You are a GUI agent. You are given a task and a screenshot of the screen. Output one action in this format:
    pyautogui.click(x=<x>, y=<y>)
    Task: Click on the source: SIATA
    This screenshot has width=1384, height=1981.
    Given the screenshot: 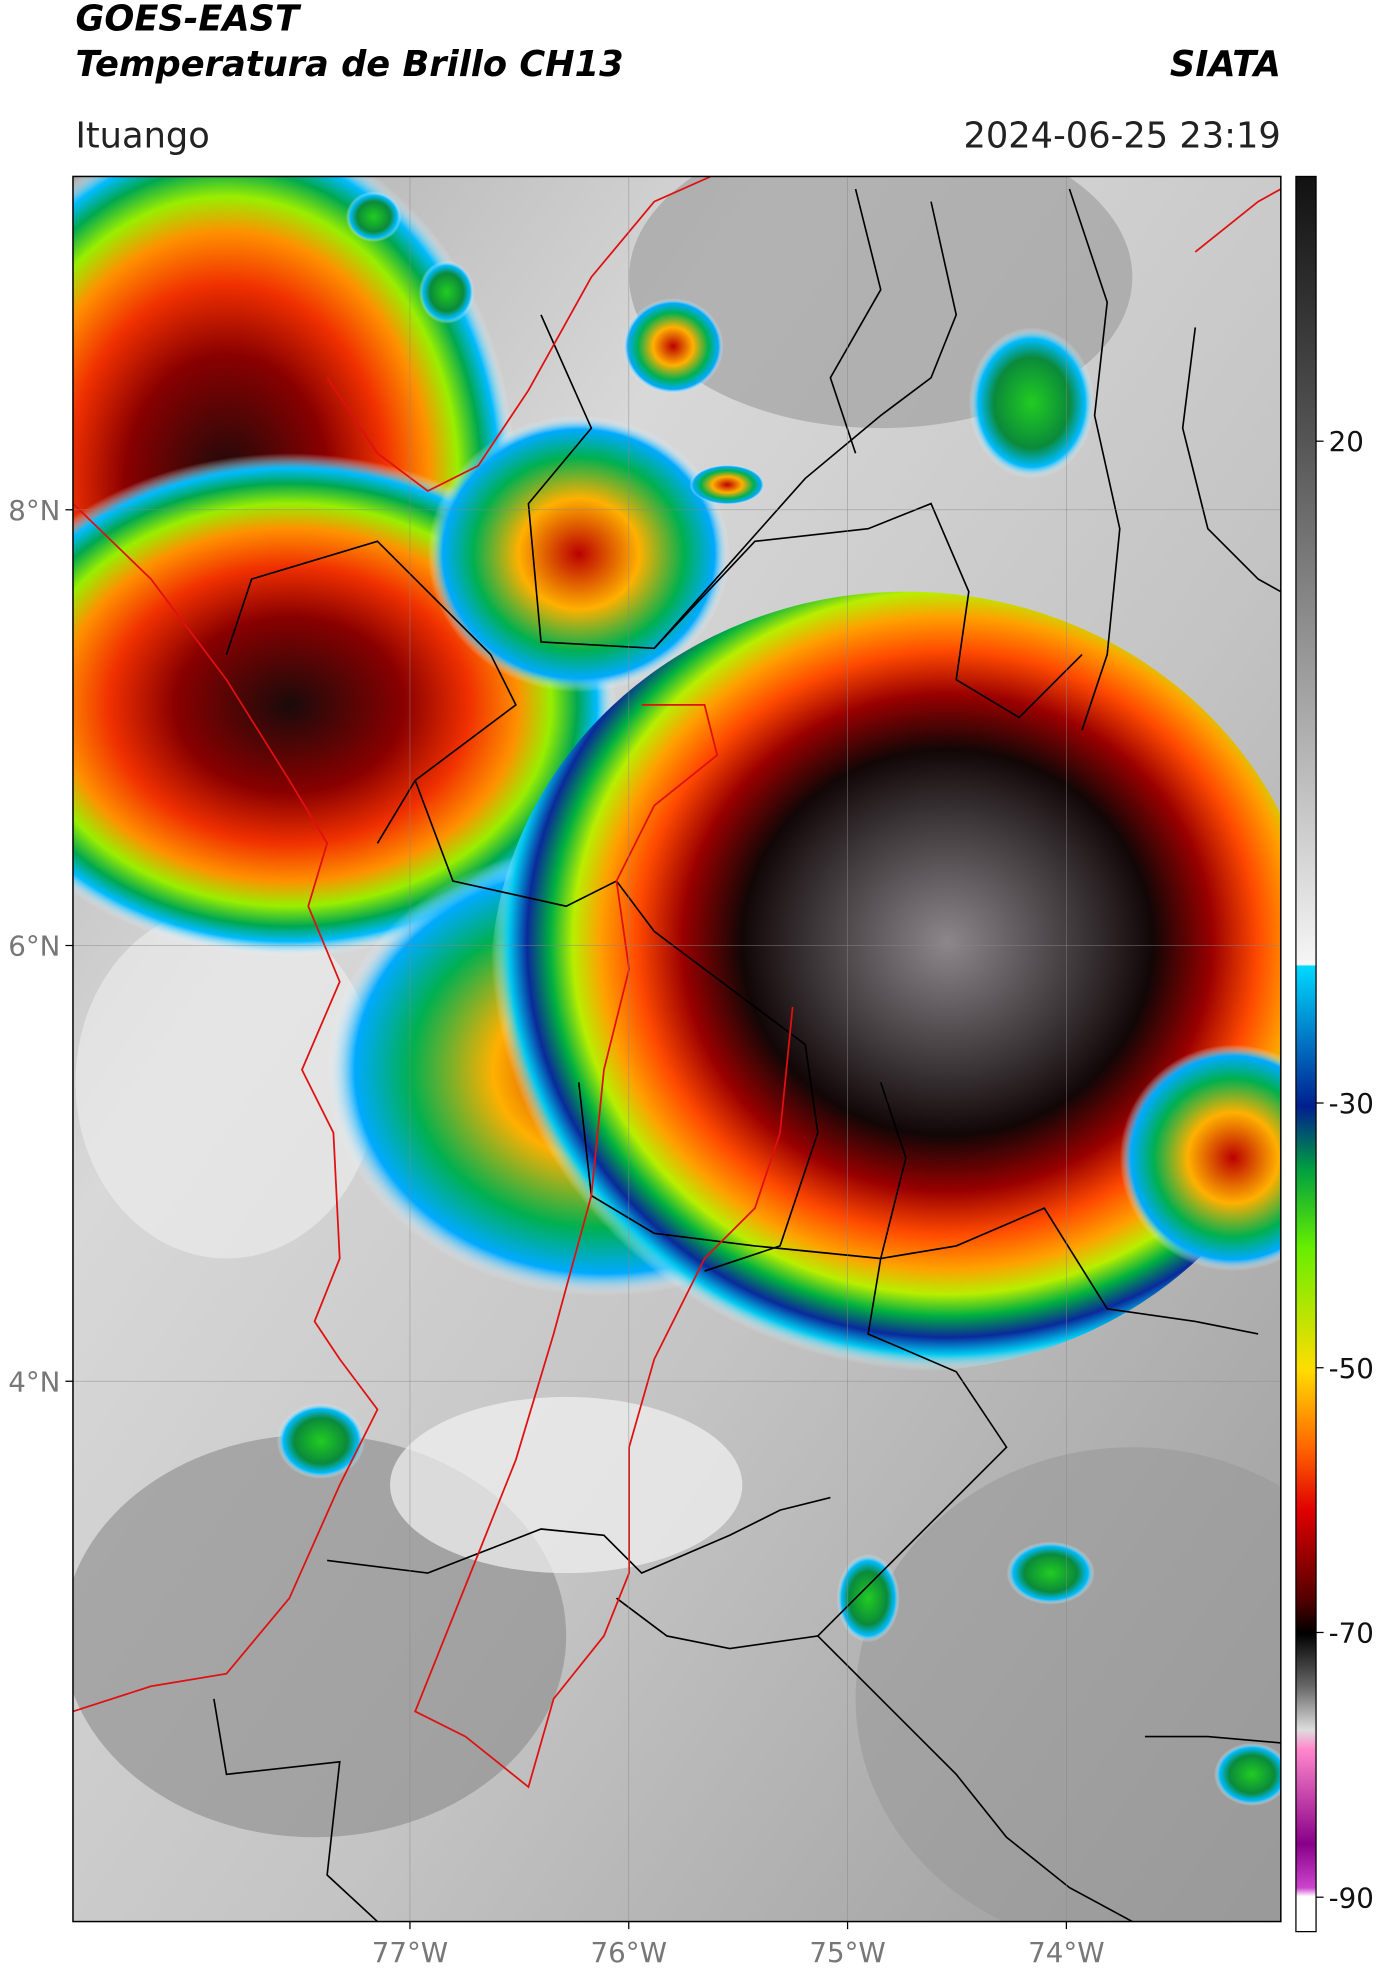 What is the action you would take?
    pyautogui.click(x=1225, y=64)
    